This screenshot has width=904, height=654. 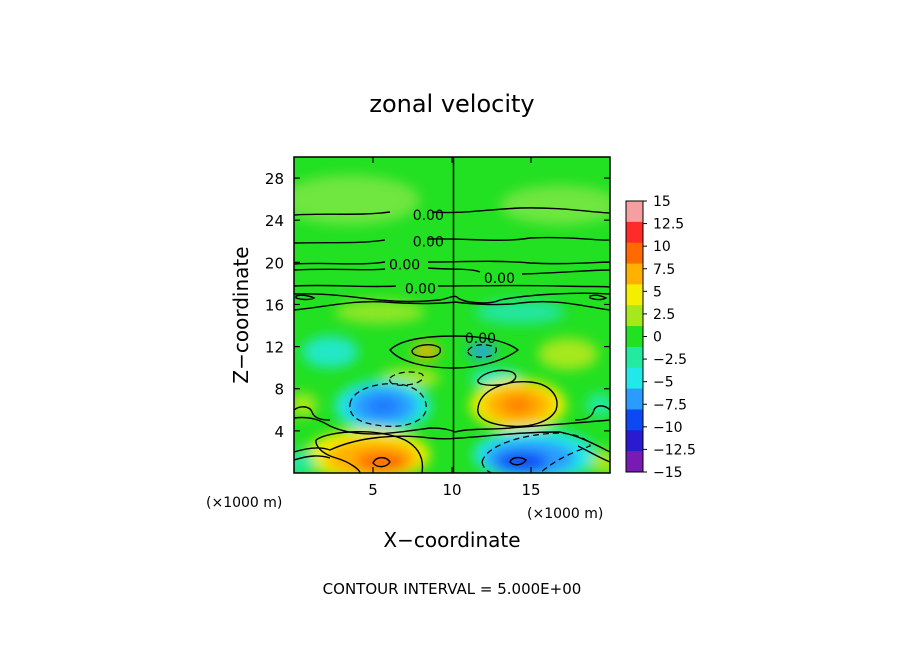 What do you see at coordinates (244, 503) in the screenshot?
I see `y-unit-label: (×1000 m)` at bounding box center [244, 503].